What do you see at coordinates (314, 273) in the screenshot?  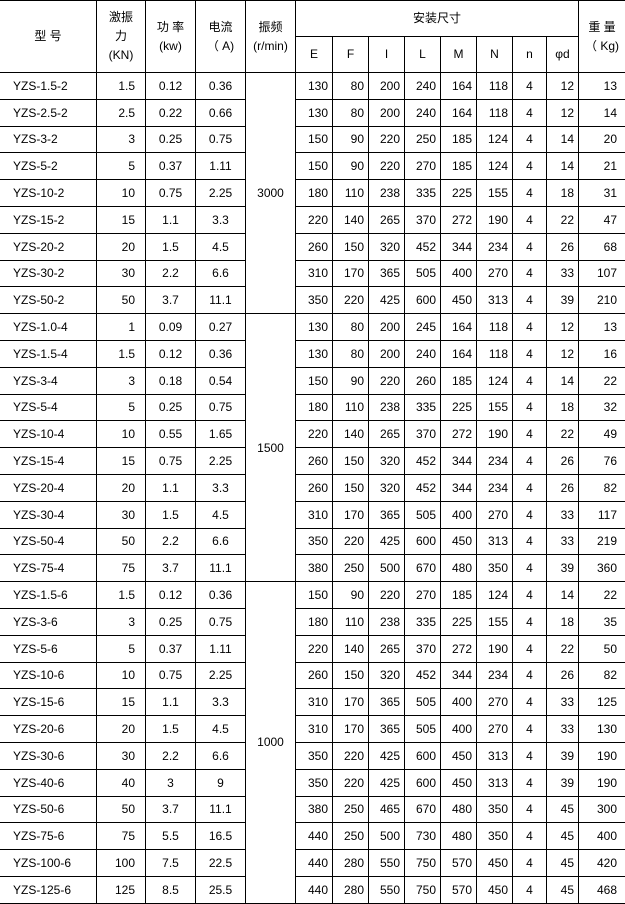 I see `dim-e-cell: 310` at bounding box center [314, 273].